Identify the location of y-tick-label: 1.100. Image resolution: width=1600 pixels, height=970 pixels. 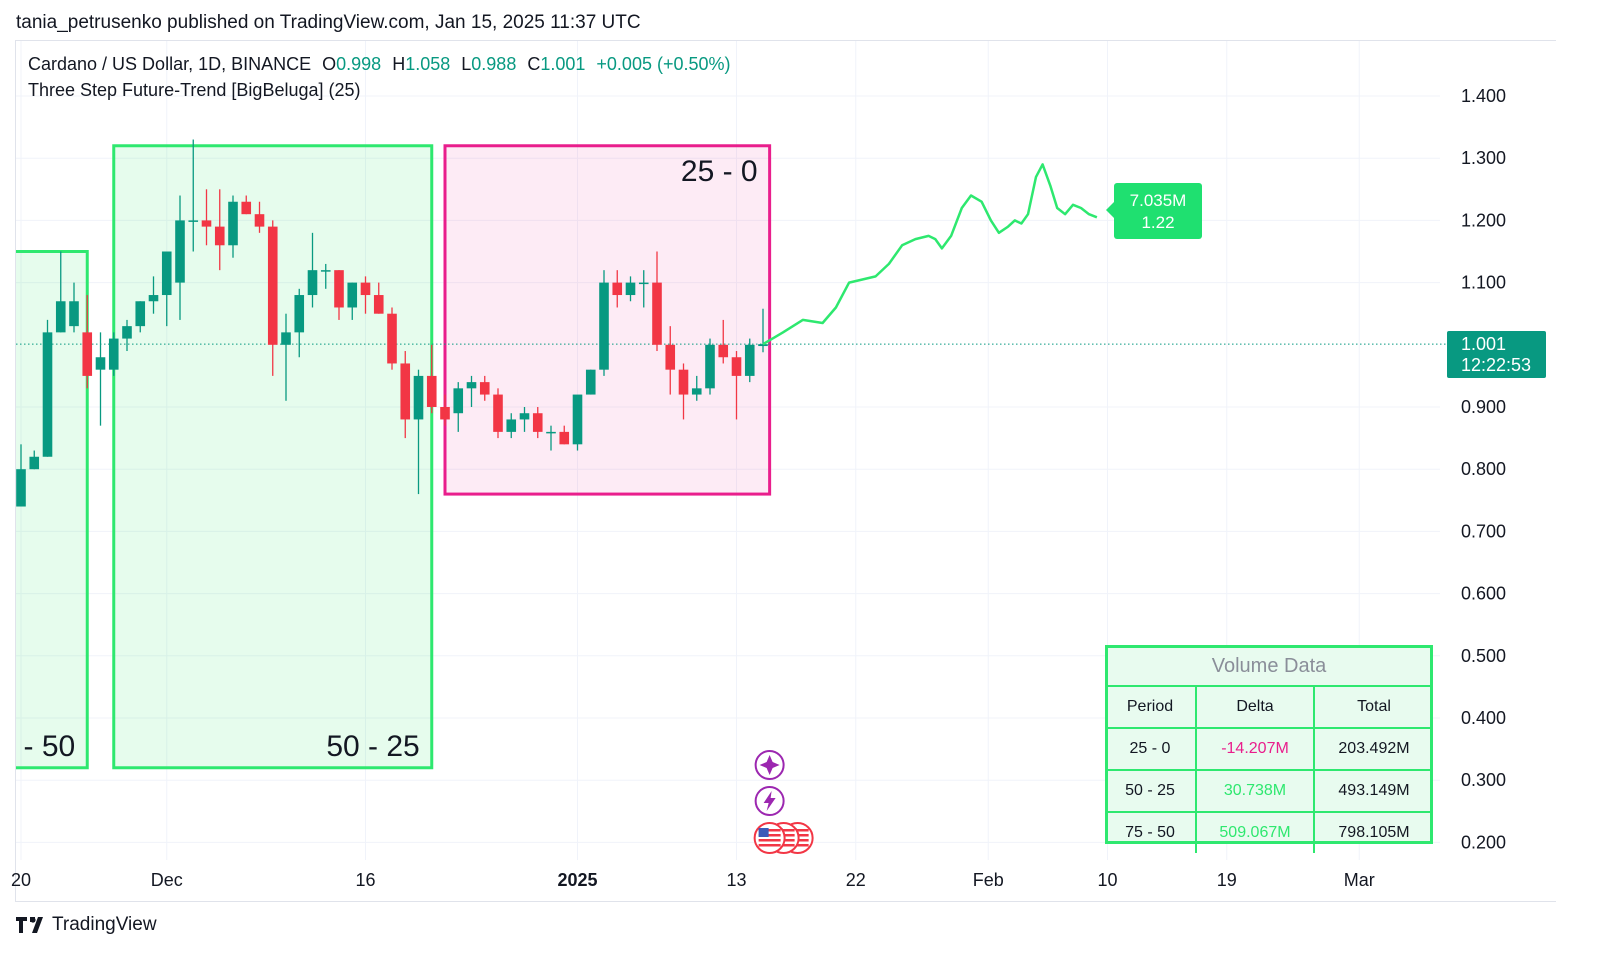
(1483, 283).